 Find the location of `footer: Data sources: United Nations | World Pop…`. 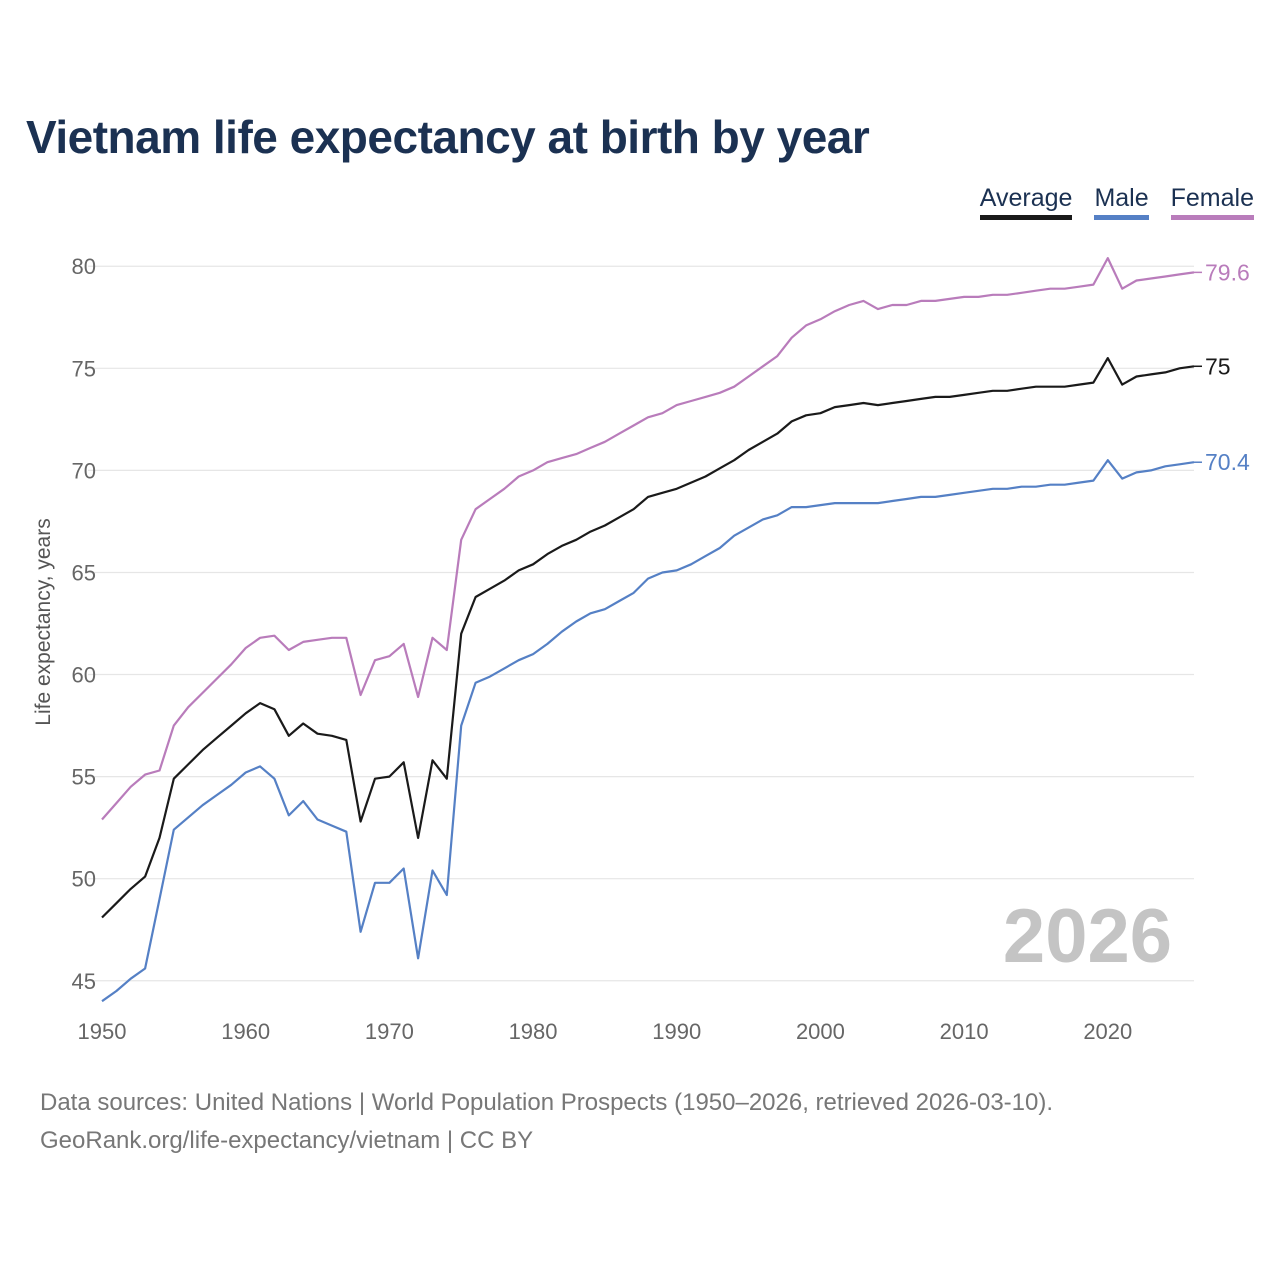

footer: Data sources: United Nations | World Pop… is located at coordinates (546, 1122).